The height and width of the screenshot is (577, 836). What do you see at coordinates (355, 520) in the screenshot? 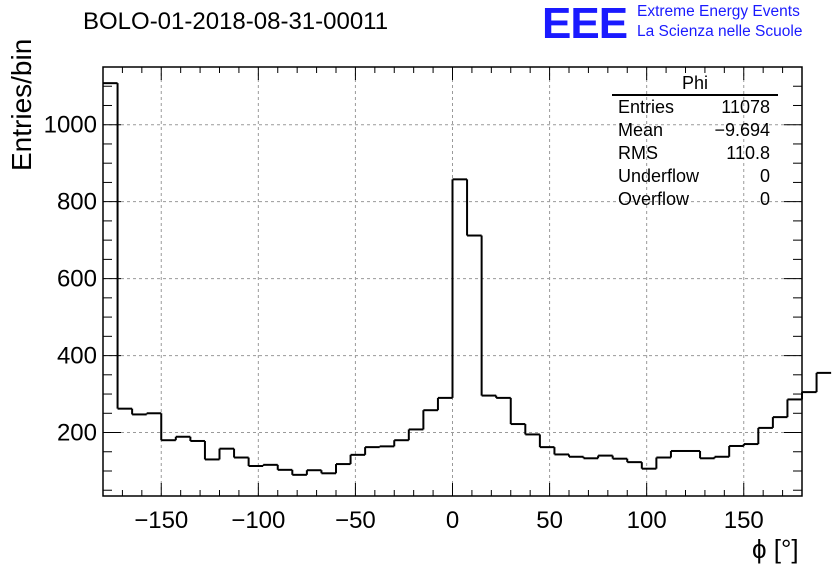
I see `x-tick-label: −50` at bounding box center [355, 520].